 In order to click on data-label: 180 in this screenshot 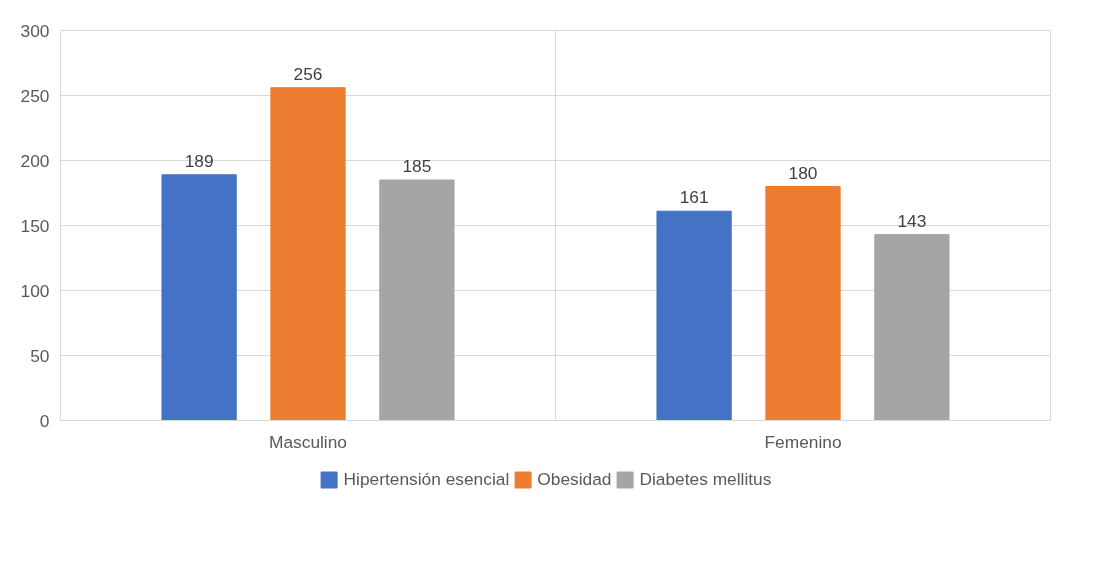, I will do `click(803, 172)`.